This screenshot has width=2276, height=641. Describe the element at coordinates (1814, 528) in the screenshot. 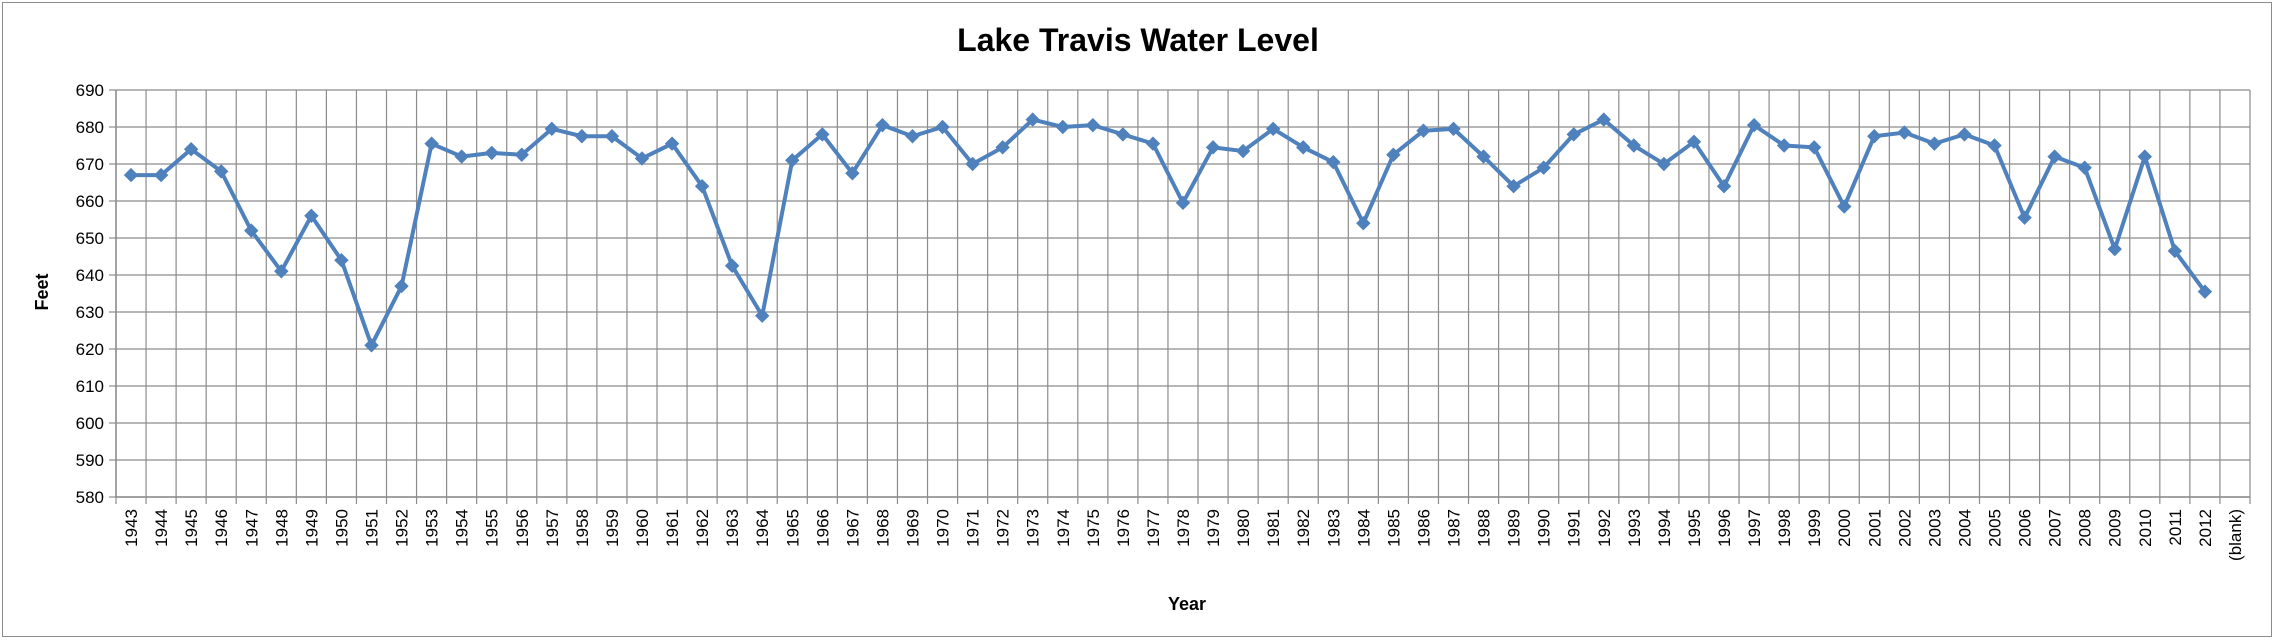

I see `x-tick-label: 1999` at that location.